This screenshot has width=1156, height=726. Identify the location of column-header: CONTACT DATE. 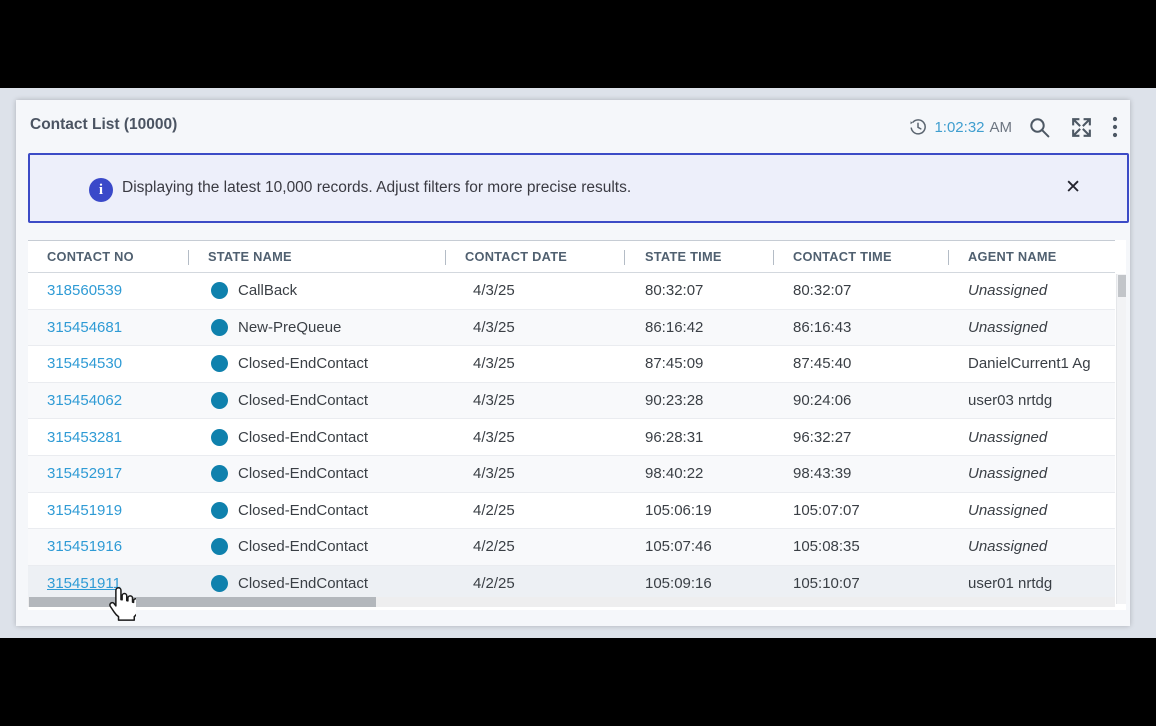
(534, 256).